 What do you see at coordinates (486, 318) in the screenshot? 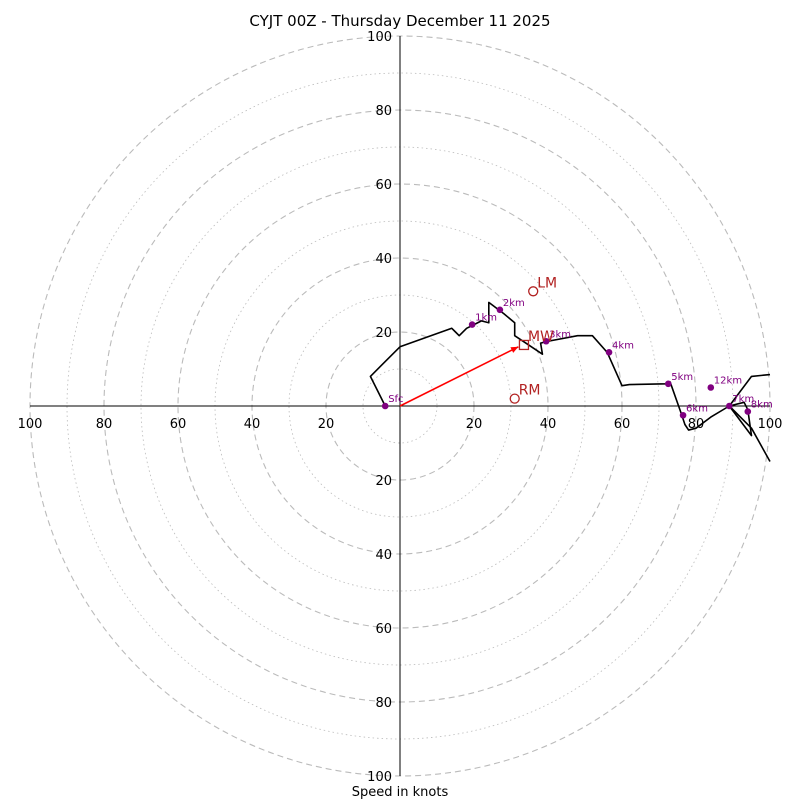
I see `height-label-1km: 1km` at bounding box center [486, 318].